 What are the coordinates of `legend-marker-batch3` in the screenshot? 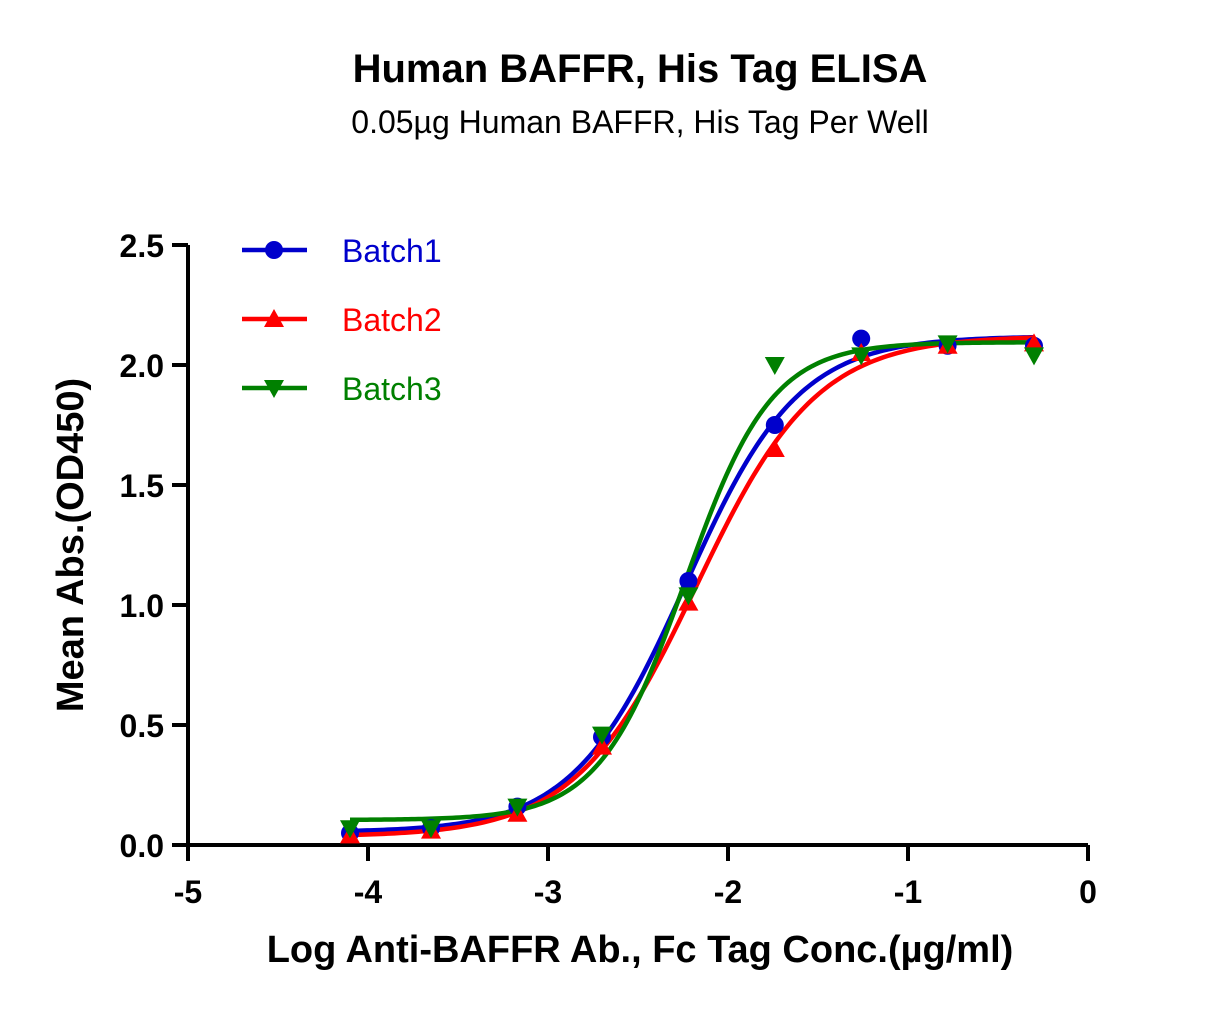 It's located at (274, 389).